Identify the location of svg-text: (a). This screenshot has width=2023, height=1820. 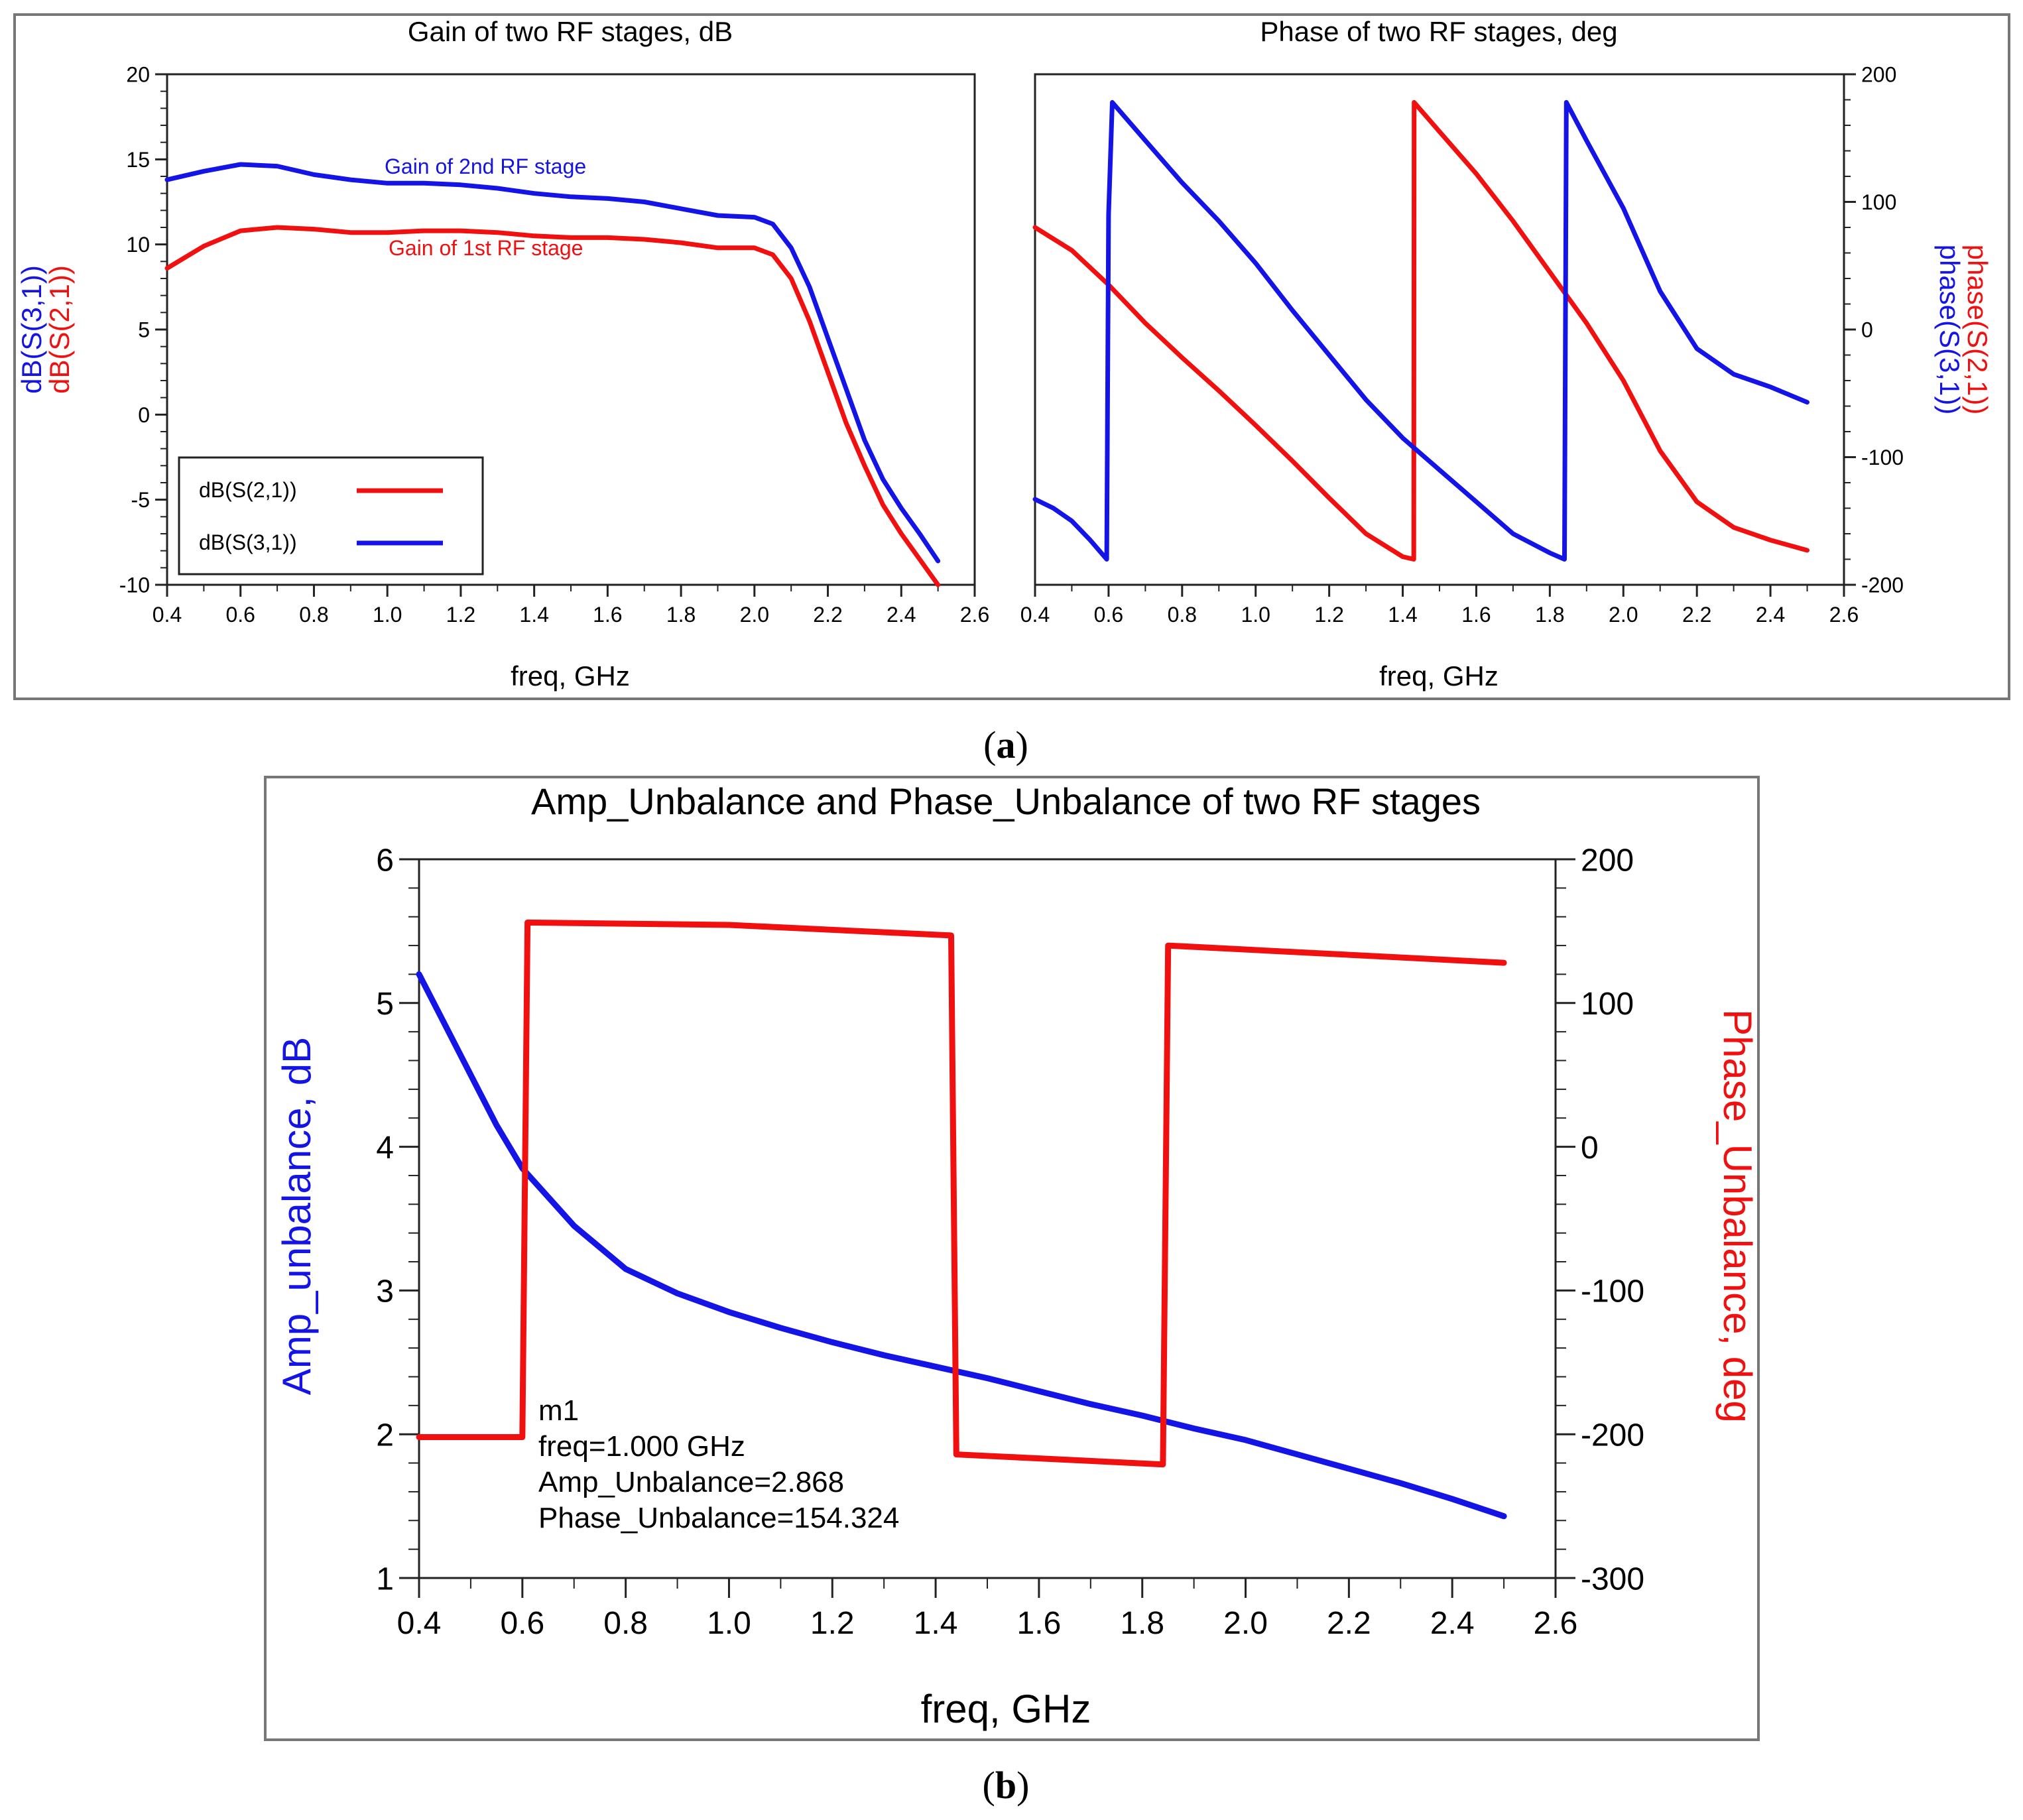
(1005, 744).